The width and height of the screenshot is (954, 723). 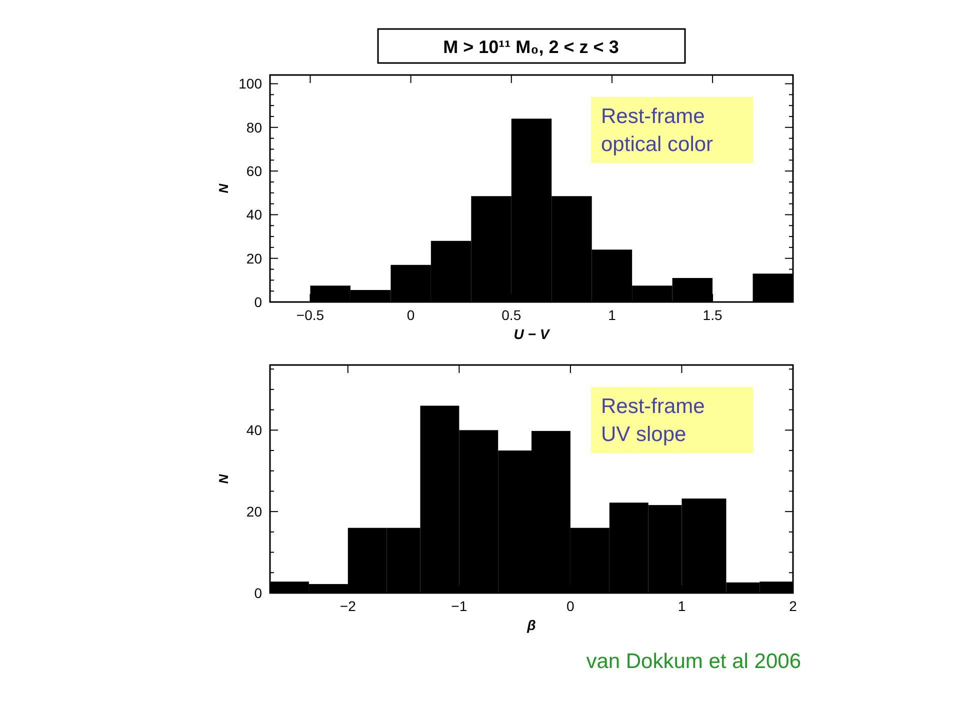 I want to click on x-axis-title: β, so click(x=531, y=625).